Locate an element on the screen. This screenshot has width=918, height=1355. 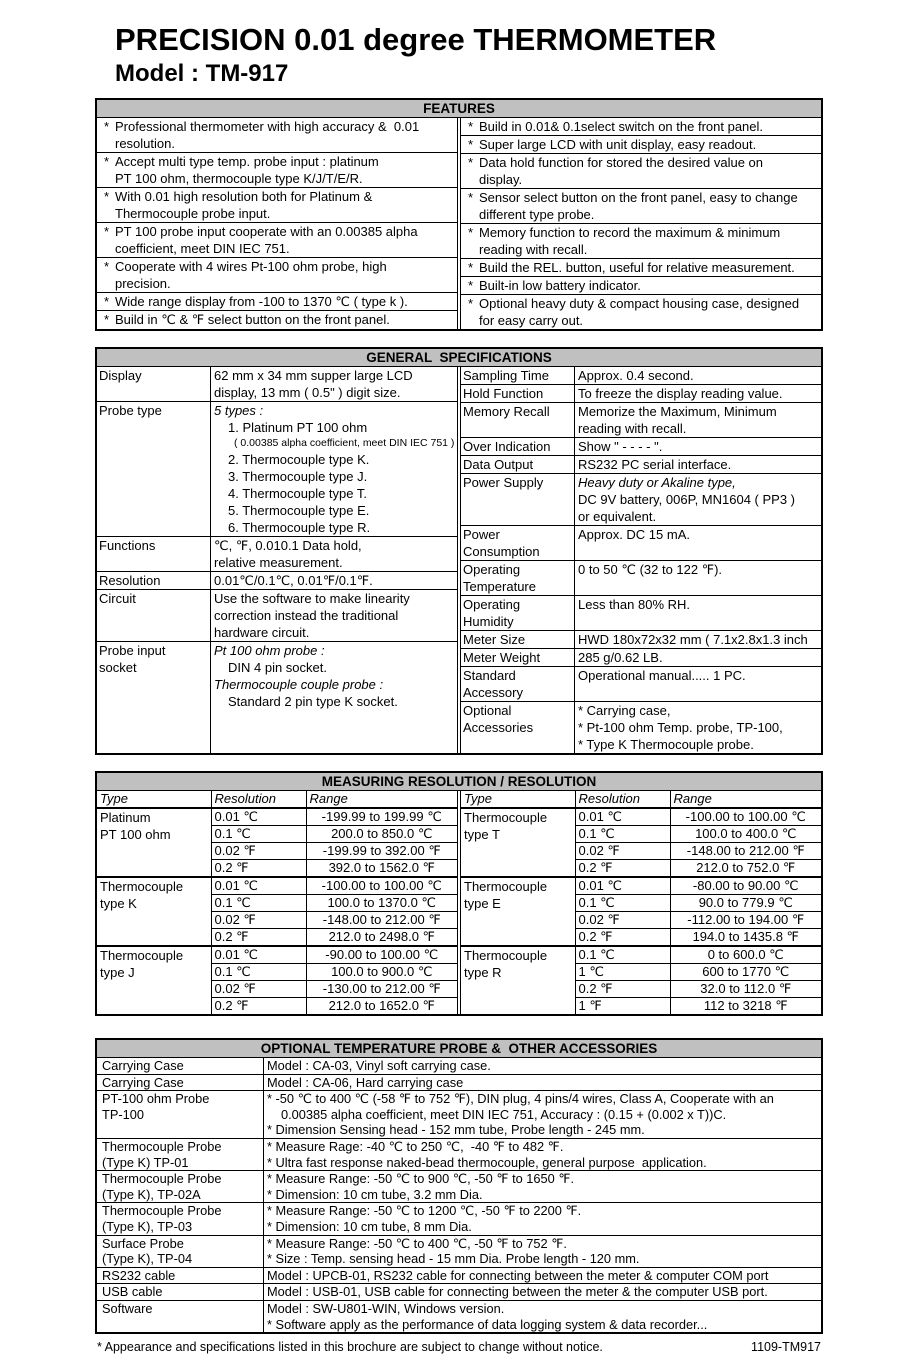
spec-row: Over Indication Show " - - - - ". is located at coordinates (641, 447).